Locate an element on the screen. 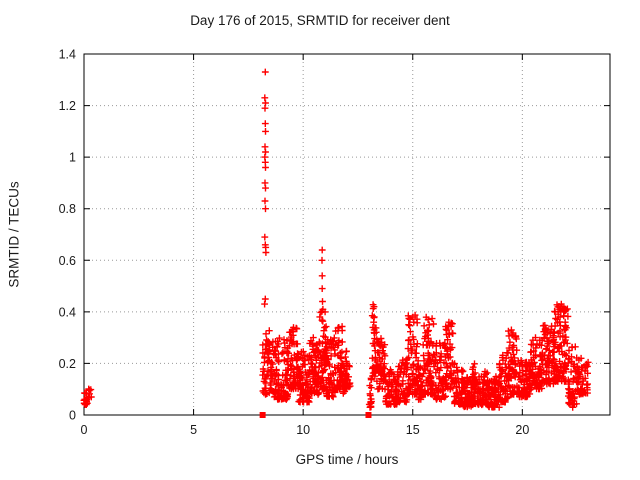 The height and width of the screenshot is (480, 640). y-tick-label: 0.2 is located at coordinates (67, 364).